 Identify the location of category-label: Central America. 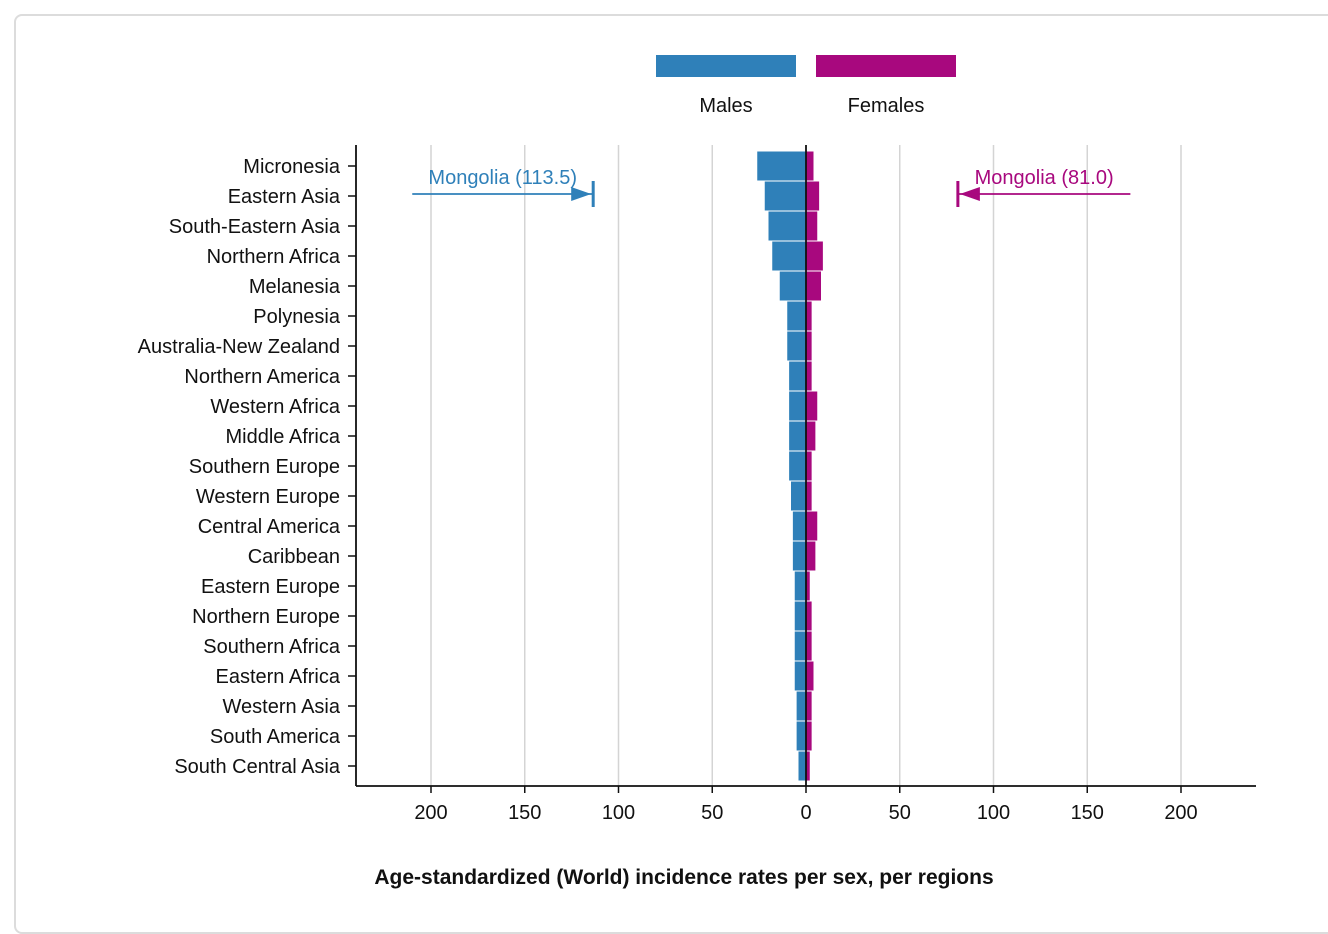
(269, 527).